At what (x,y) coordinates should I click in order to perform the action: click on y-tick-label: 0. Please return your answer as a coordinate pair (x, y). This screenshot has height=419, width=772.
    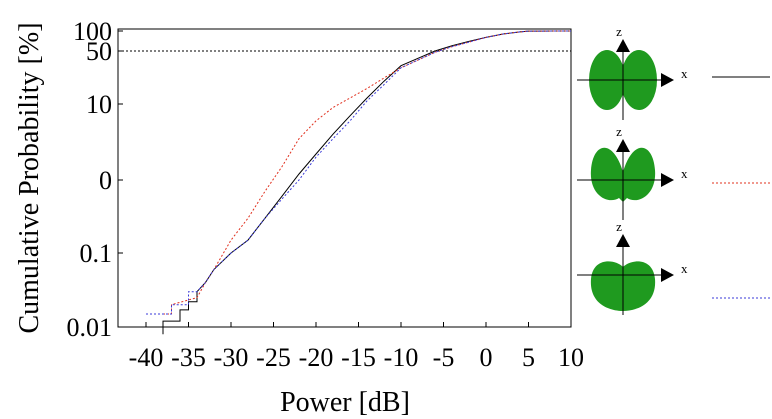
    Looking at the image, I should click on (105, 180).